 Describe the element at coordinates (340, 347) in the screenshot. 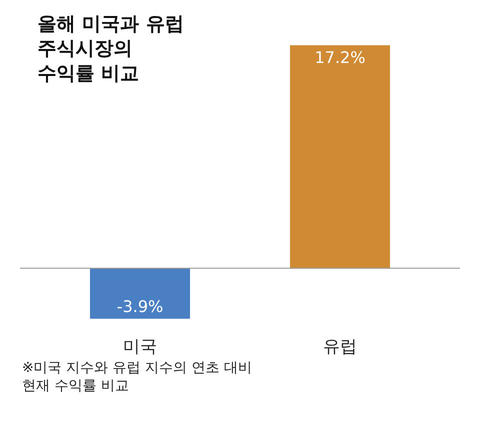

I see `x-tick-label: 유럽` at that location.